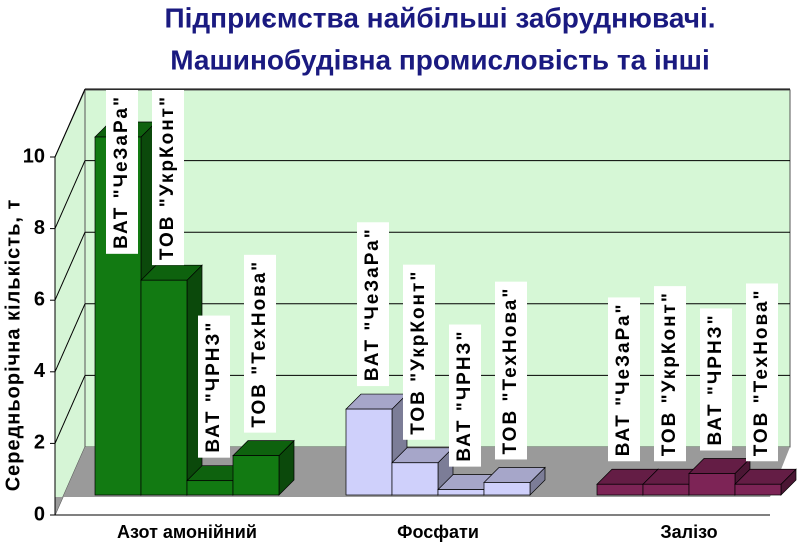  What do you see at coordinates (39, 443) in the screenshot?
I see `y-tick-label: 2` at bounding box center [39, 443].